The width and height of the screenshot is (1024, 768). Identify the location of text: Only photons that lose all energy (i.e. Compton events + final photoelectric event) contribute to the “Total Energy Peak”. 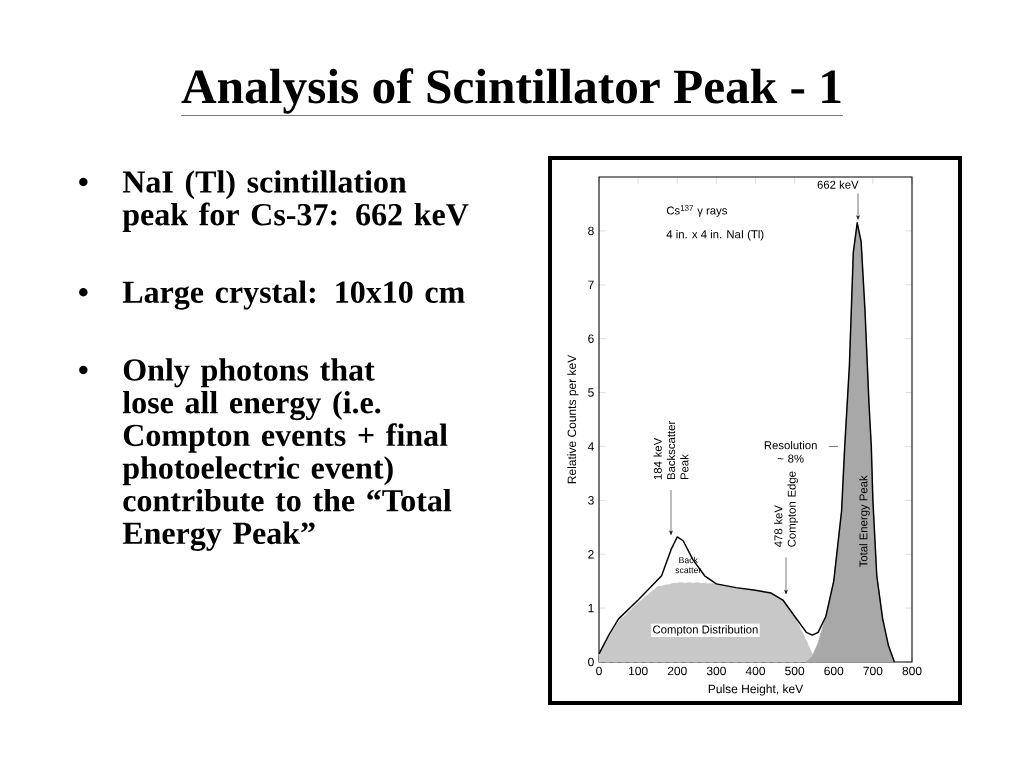
(287, 454).